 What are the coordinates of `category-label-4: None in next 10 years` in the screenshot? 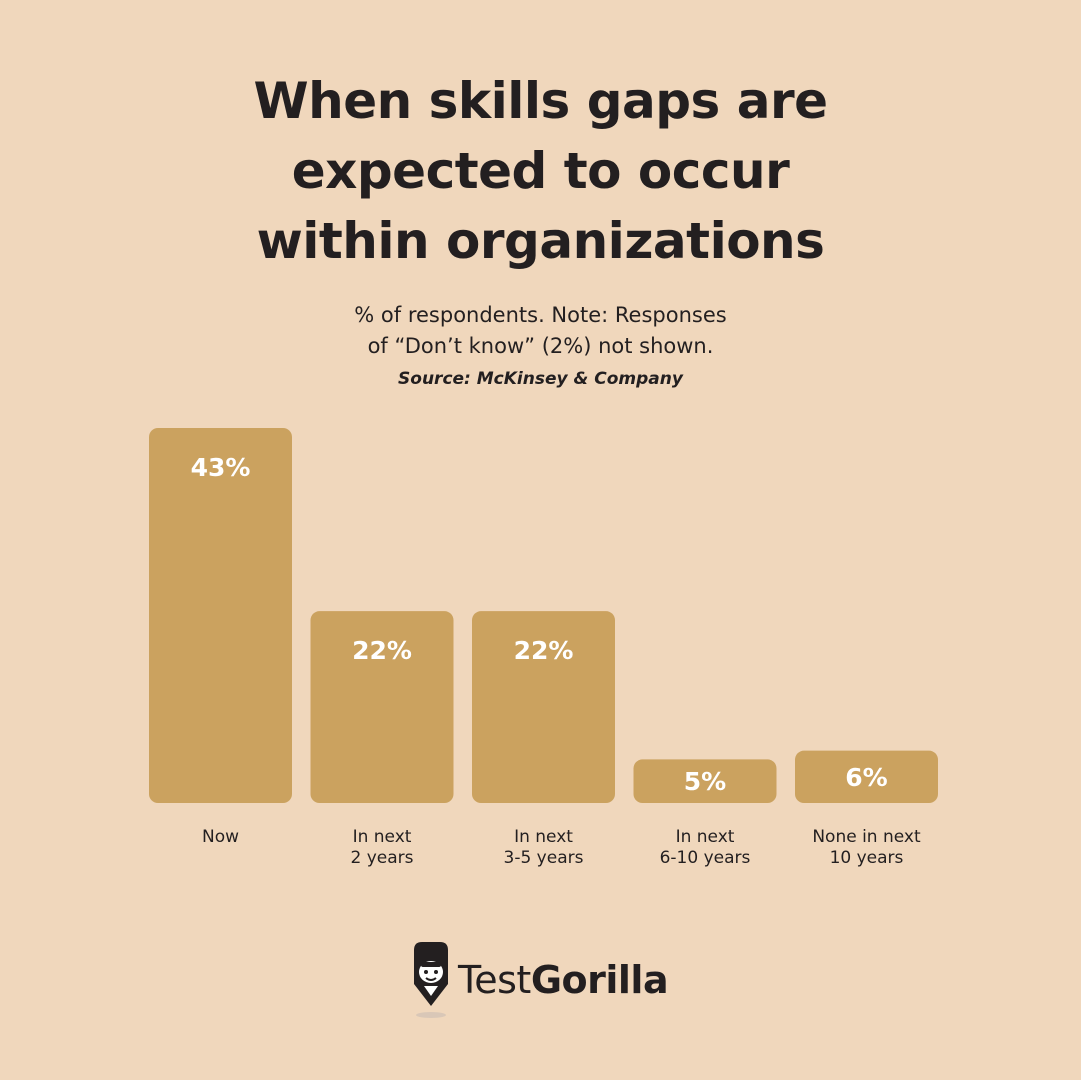 It's located at (866, 847).